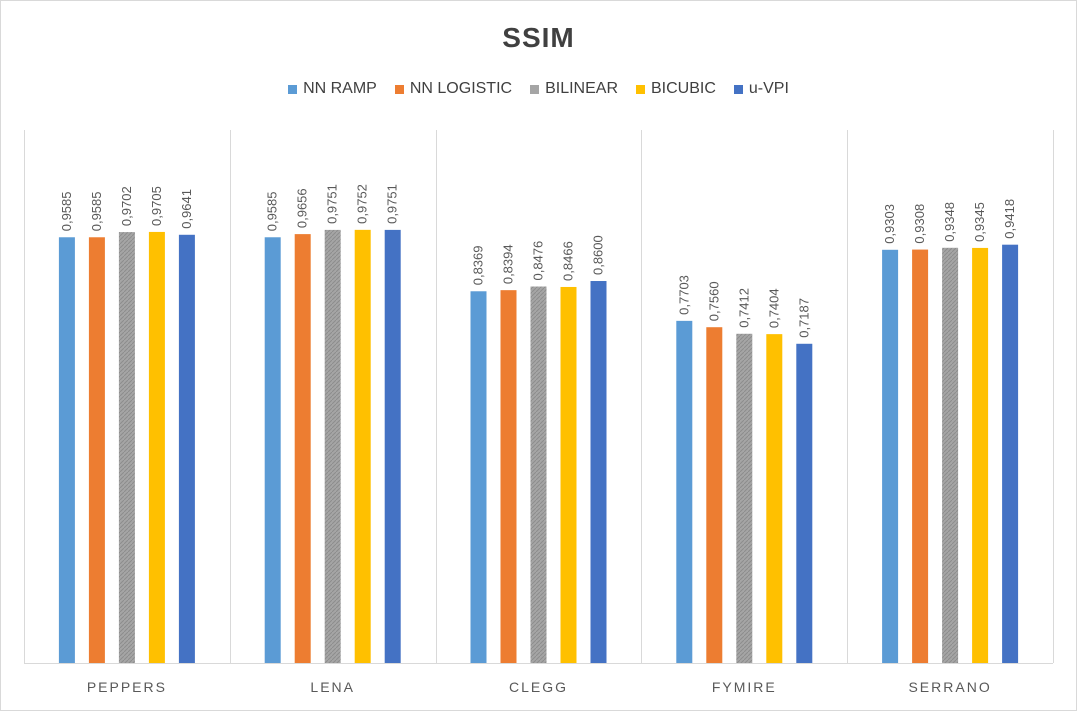 The image size is (1077, 711). Describe the element at coordinates (949, 687) in the screenshot. I see `category-label-serrano: SERRANO` at that location.